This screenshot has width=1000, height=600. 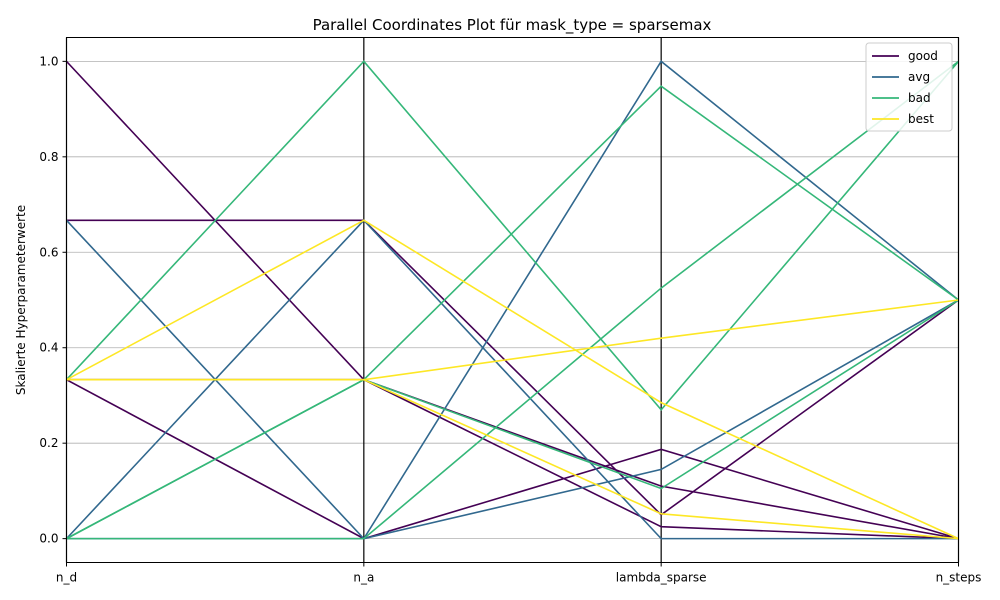 What do you see at coordinates (53, 300) in the screenshot?
I see `y-ticks: 0.0 0.2 0.4 0.6 0.8 1.0` at bounding box center [53, 300].